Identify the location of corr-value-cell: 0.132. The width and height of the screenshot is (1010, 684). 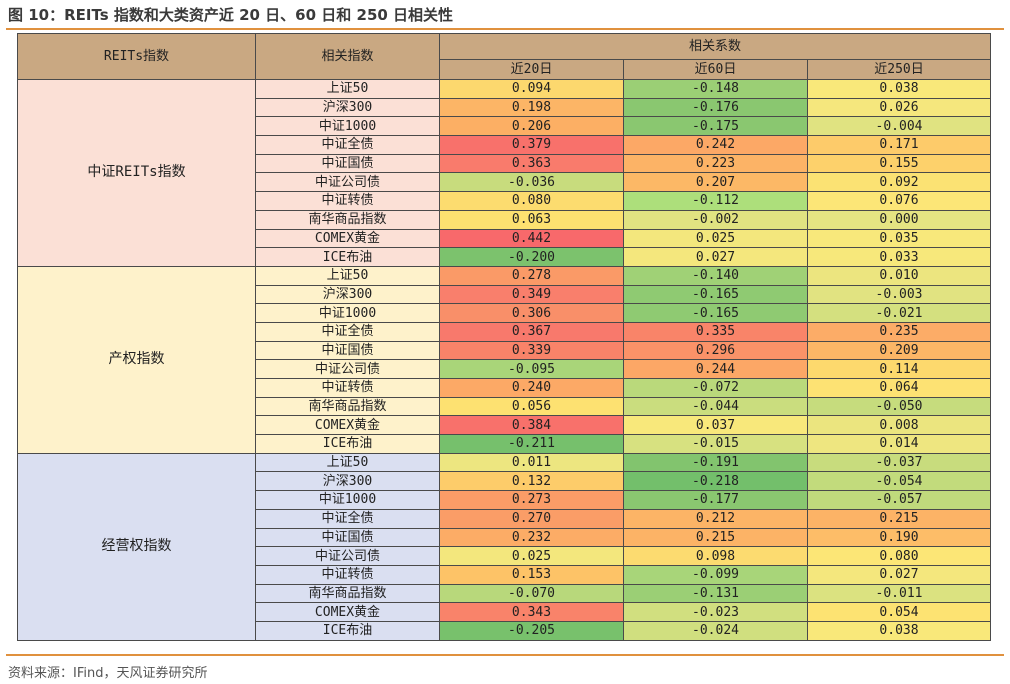
(531, 481).